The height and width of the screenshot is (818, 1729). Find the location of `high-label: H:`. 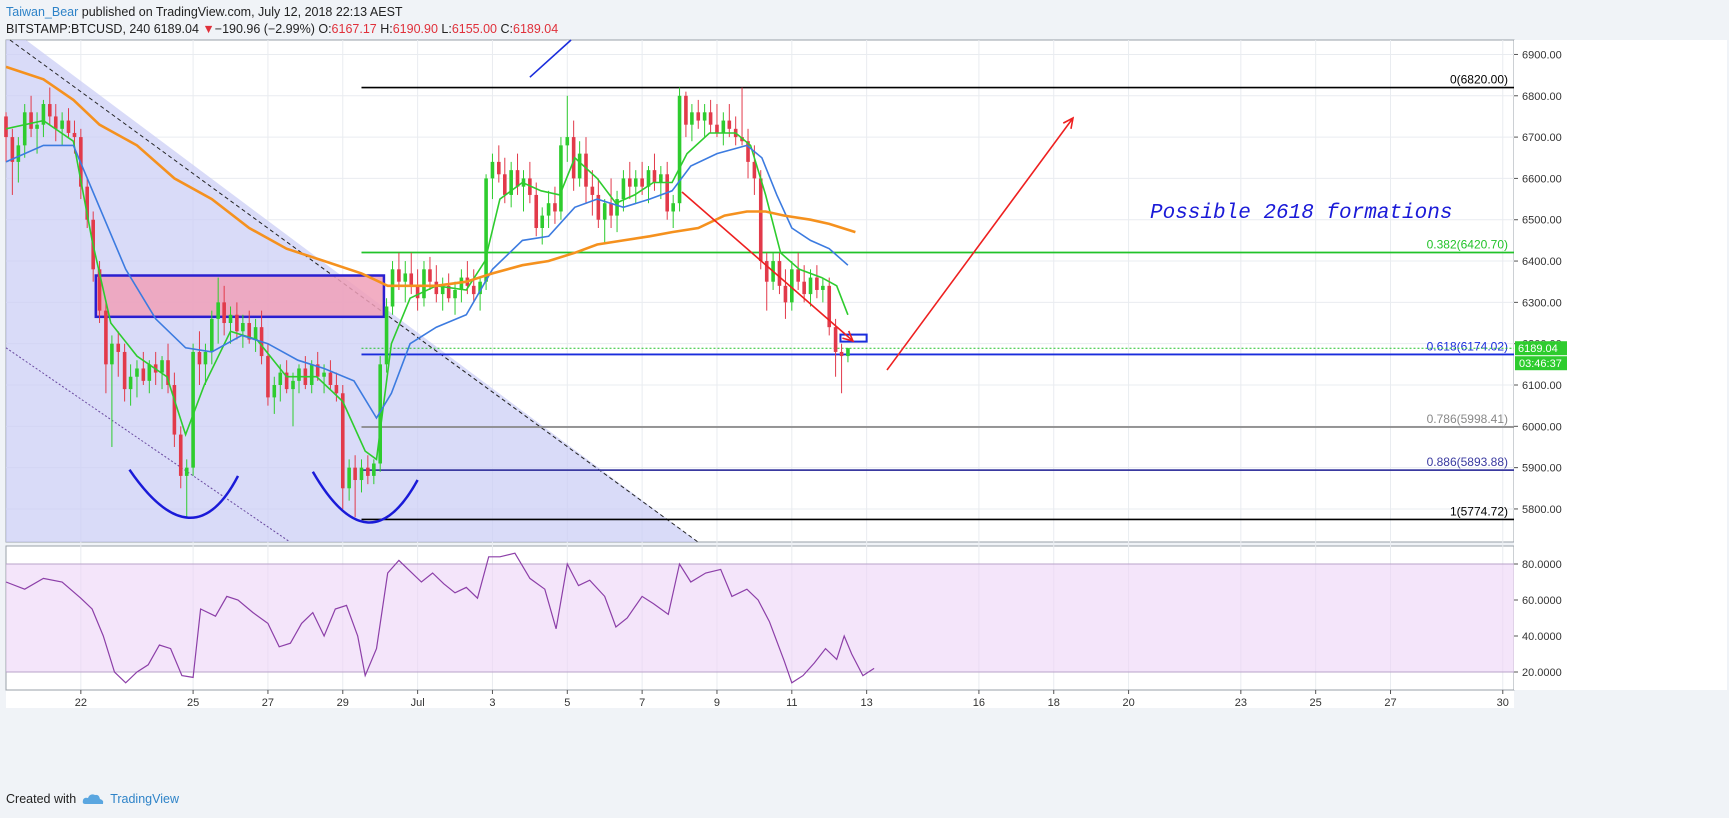

high-label: H: is located at coordinates (386, 29).